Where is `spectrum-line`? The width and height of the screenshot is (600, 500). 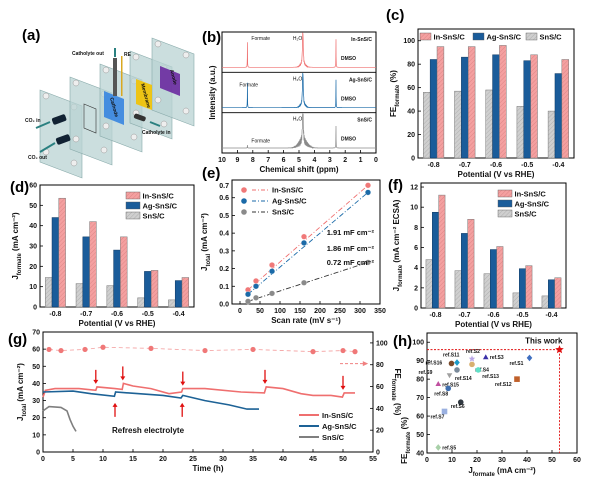
spectrum-line is located at coordinates (299, 90).